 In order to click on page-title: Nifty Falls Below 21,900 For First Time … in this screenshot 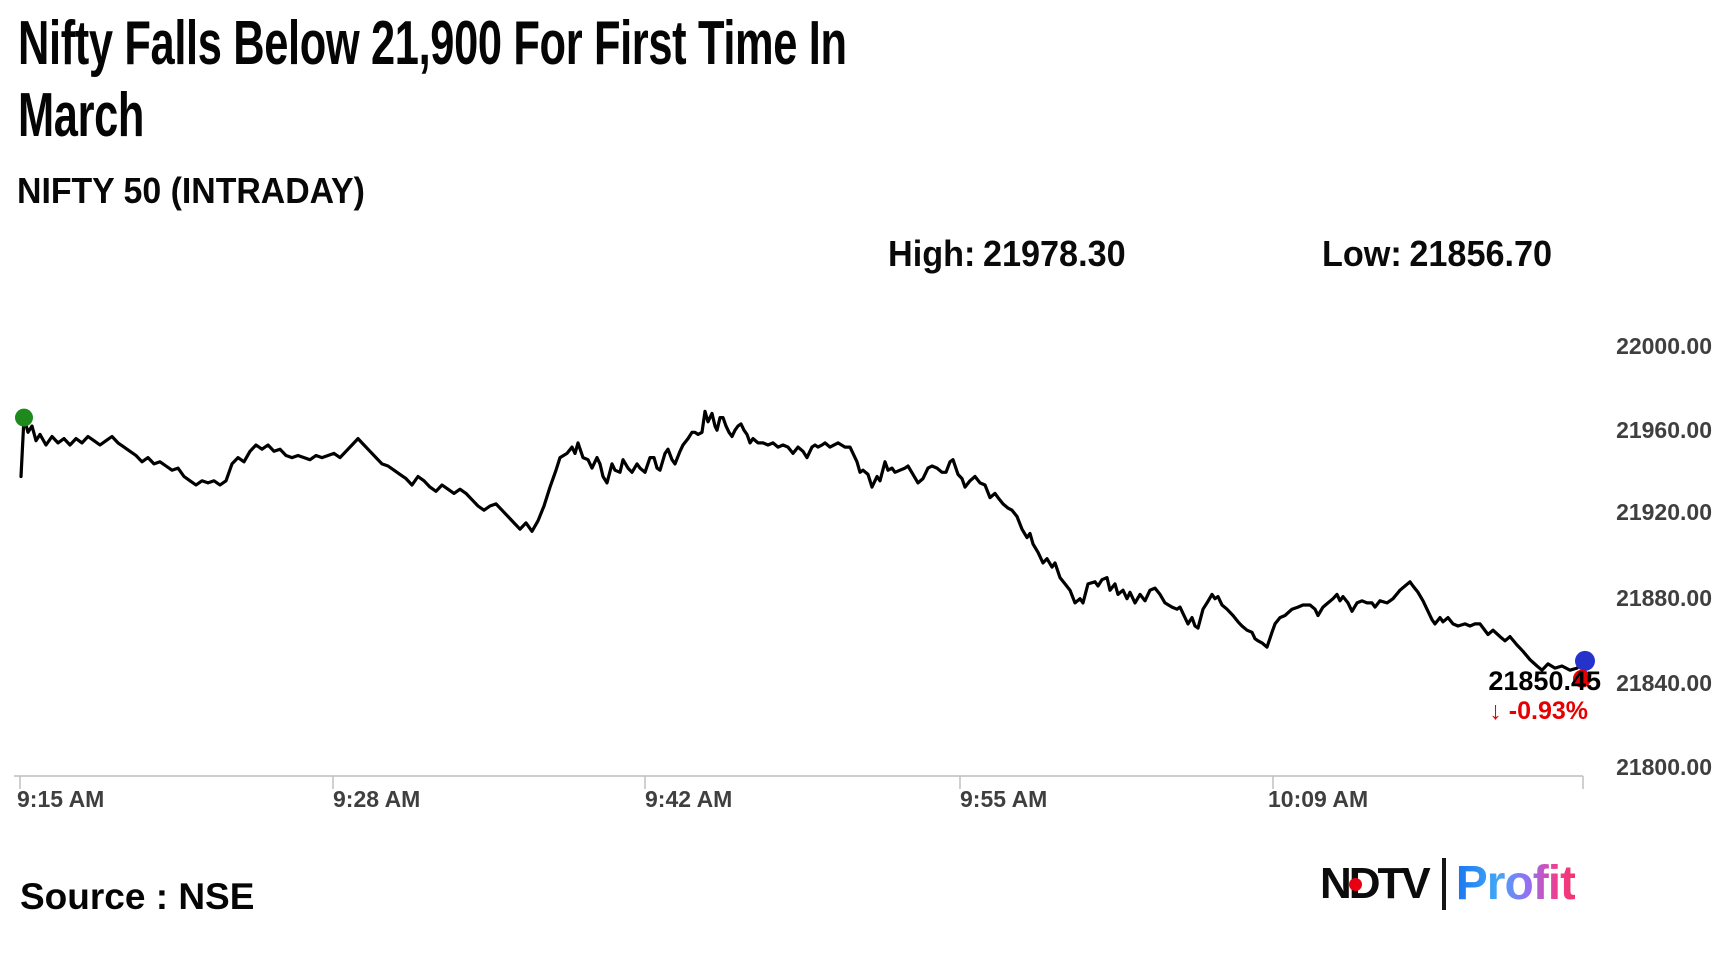, I will do `click(610, 80)`.